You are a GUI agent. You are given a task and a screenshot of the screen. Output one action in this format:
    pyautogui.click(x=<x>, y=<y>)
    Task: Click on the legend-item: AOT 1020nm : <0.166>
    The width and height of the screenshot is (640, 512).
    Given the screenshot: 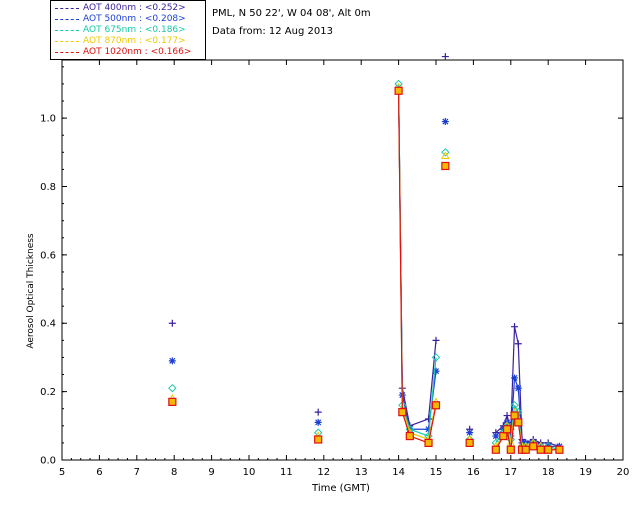 What is the action you would take?
    pyautogui.click(x=129, y=52)
    